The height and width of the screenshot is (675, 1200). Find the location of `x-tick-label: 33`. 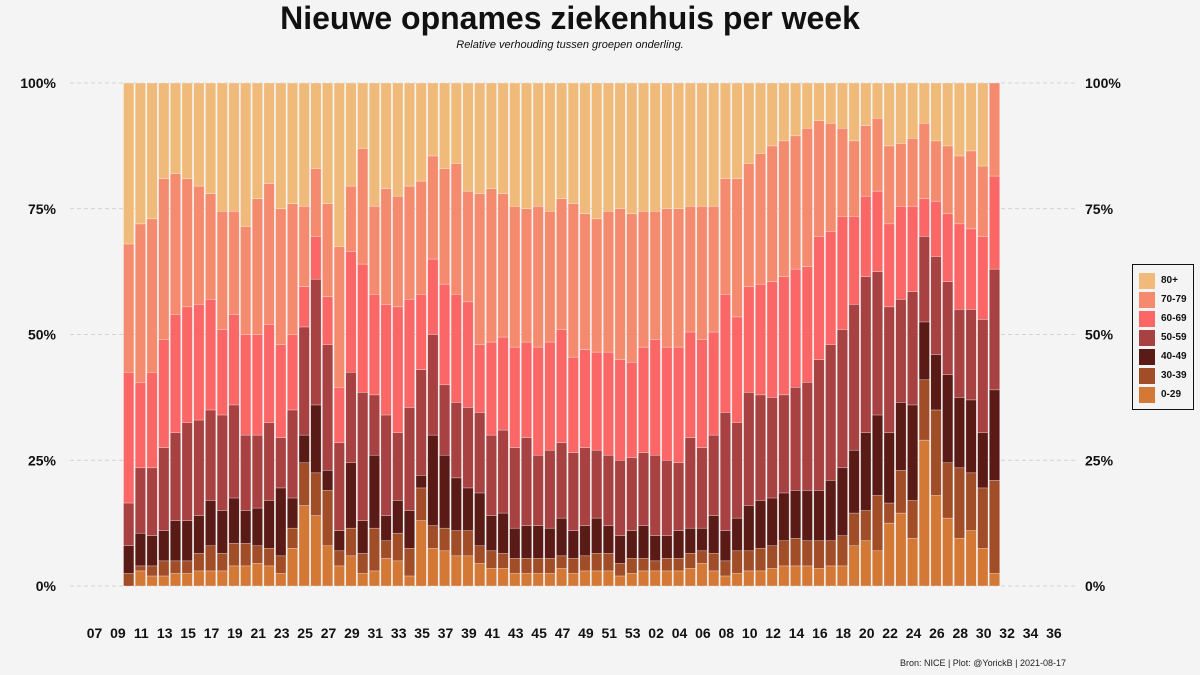

x-tick-label: 33 is located at coordinates (399, 633).